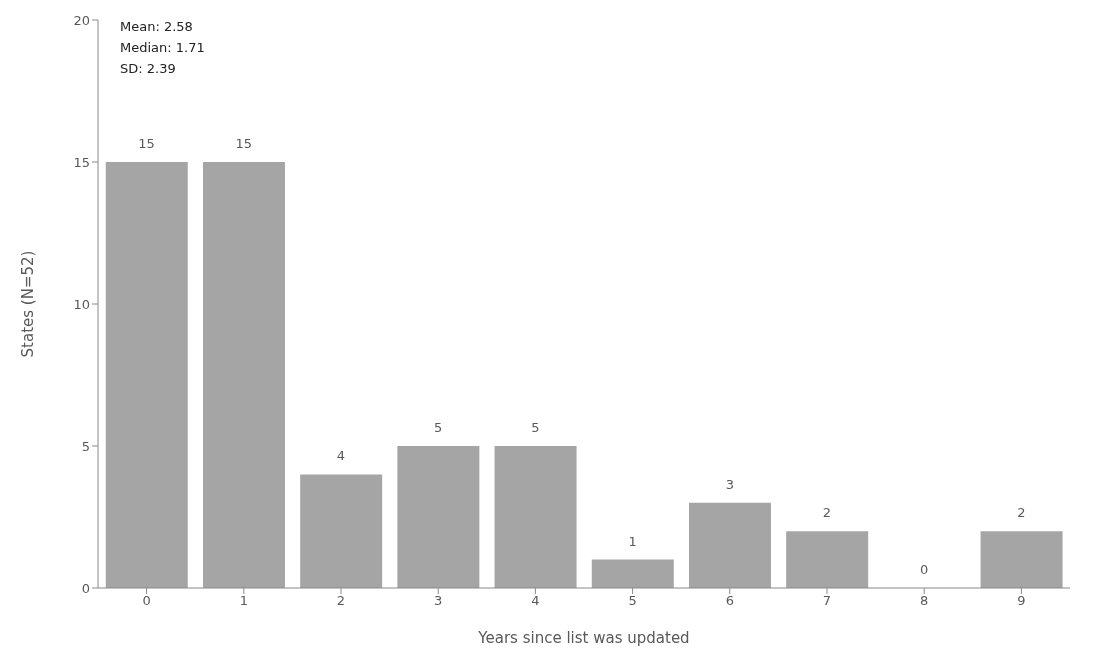 This screenshot has height=666, width=1103. What do you see at coordinates (438, 601) in the screenshot?
I see `x-tick-label: 3` at bounding box center [438, 601].